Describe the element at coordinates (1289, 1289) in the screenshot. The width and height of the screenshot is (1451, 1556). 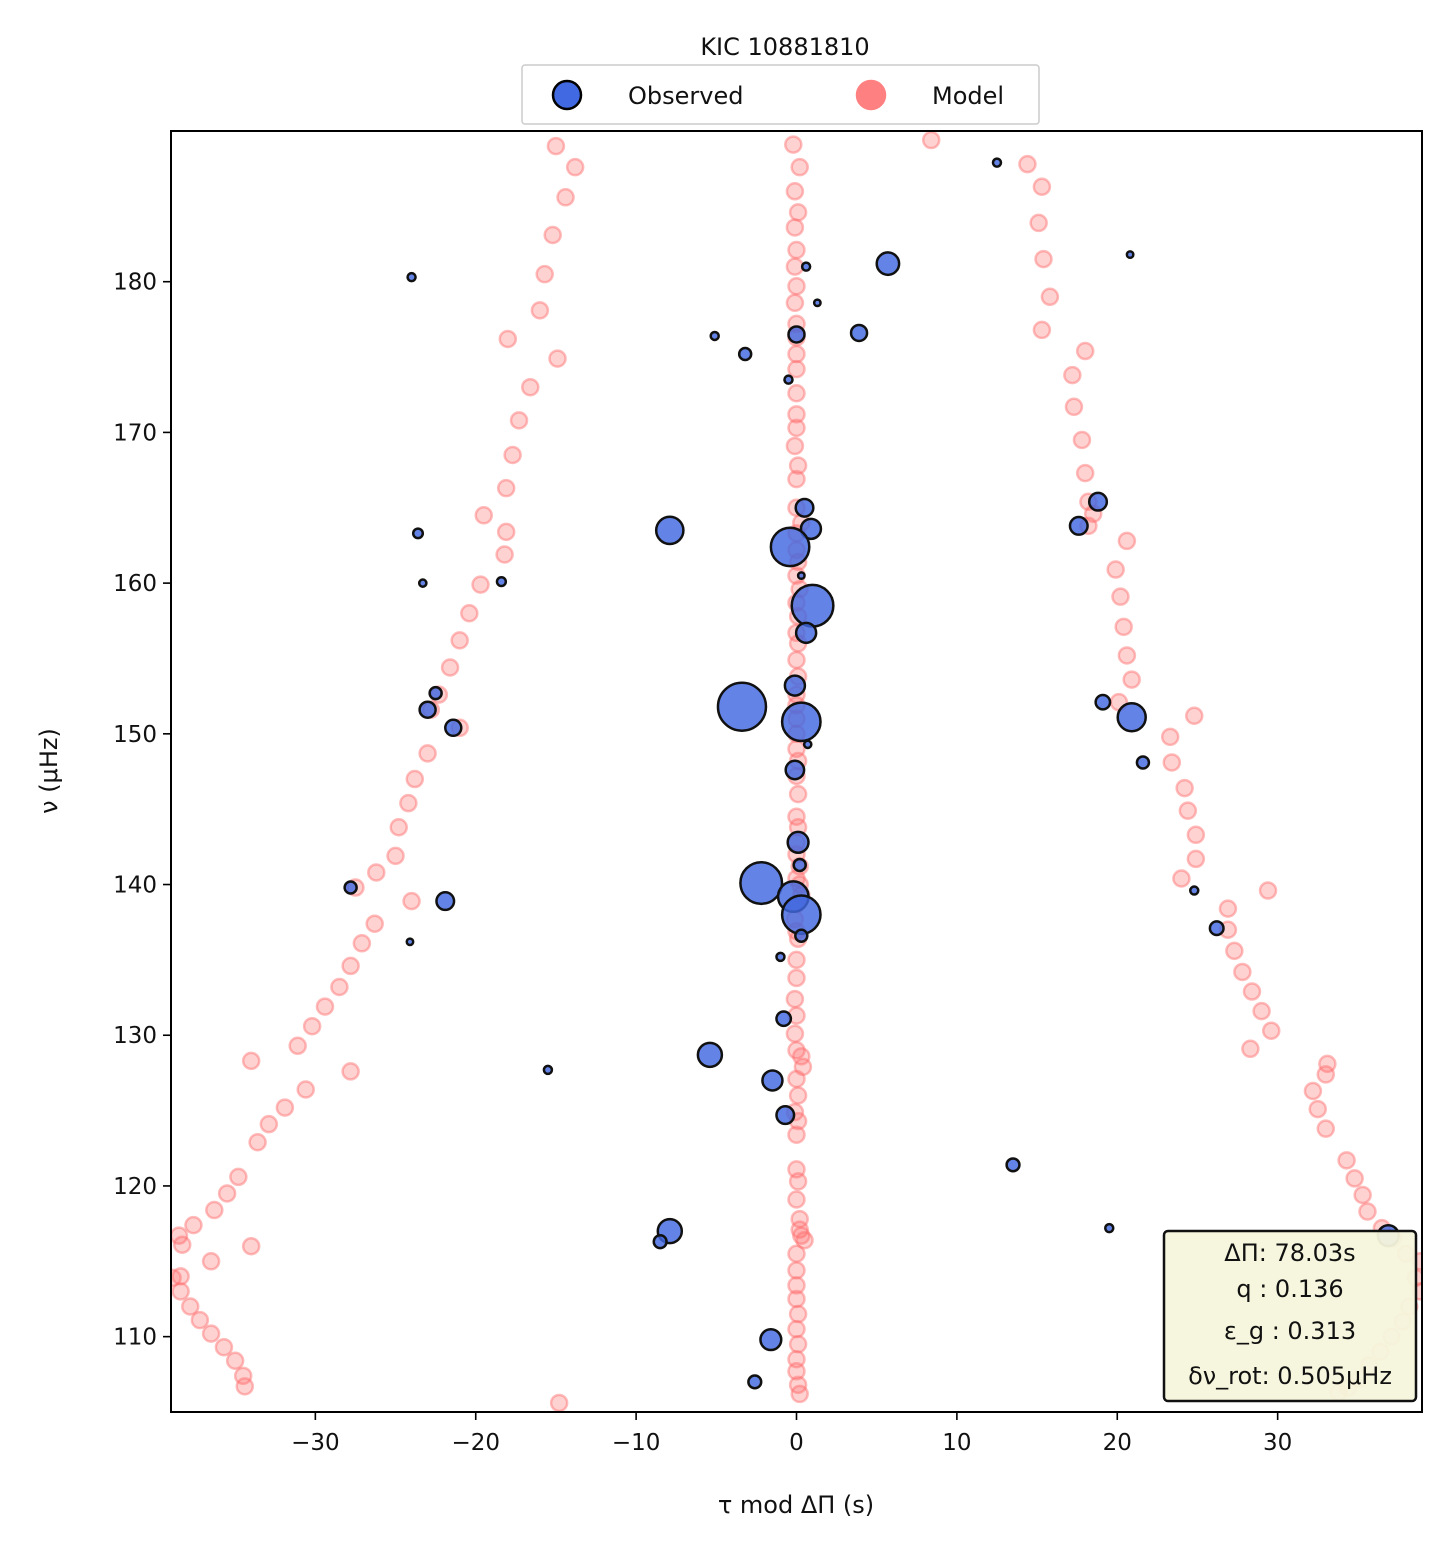
I see `param-q: q : 0.136` at that location.